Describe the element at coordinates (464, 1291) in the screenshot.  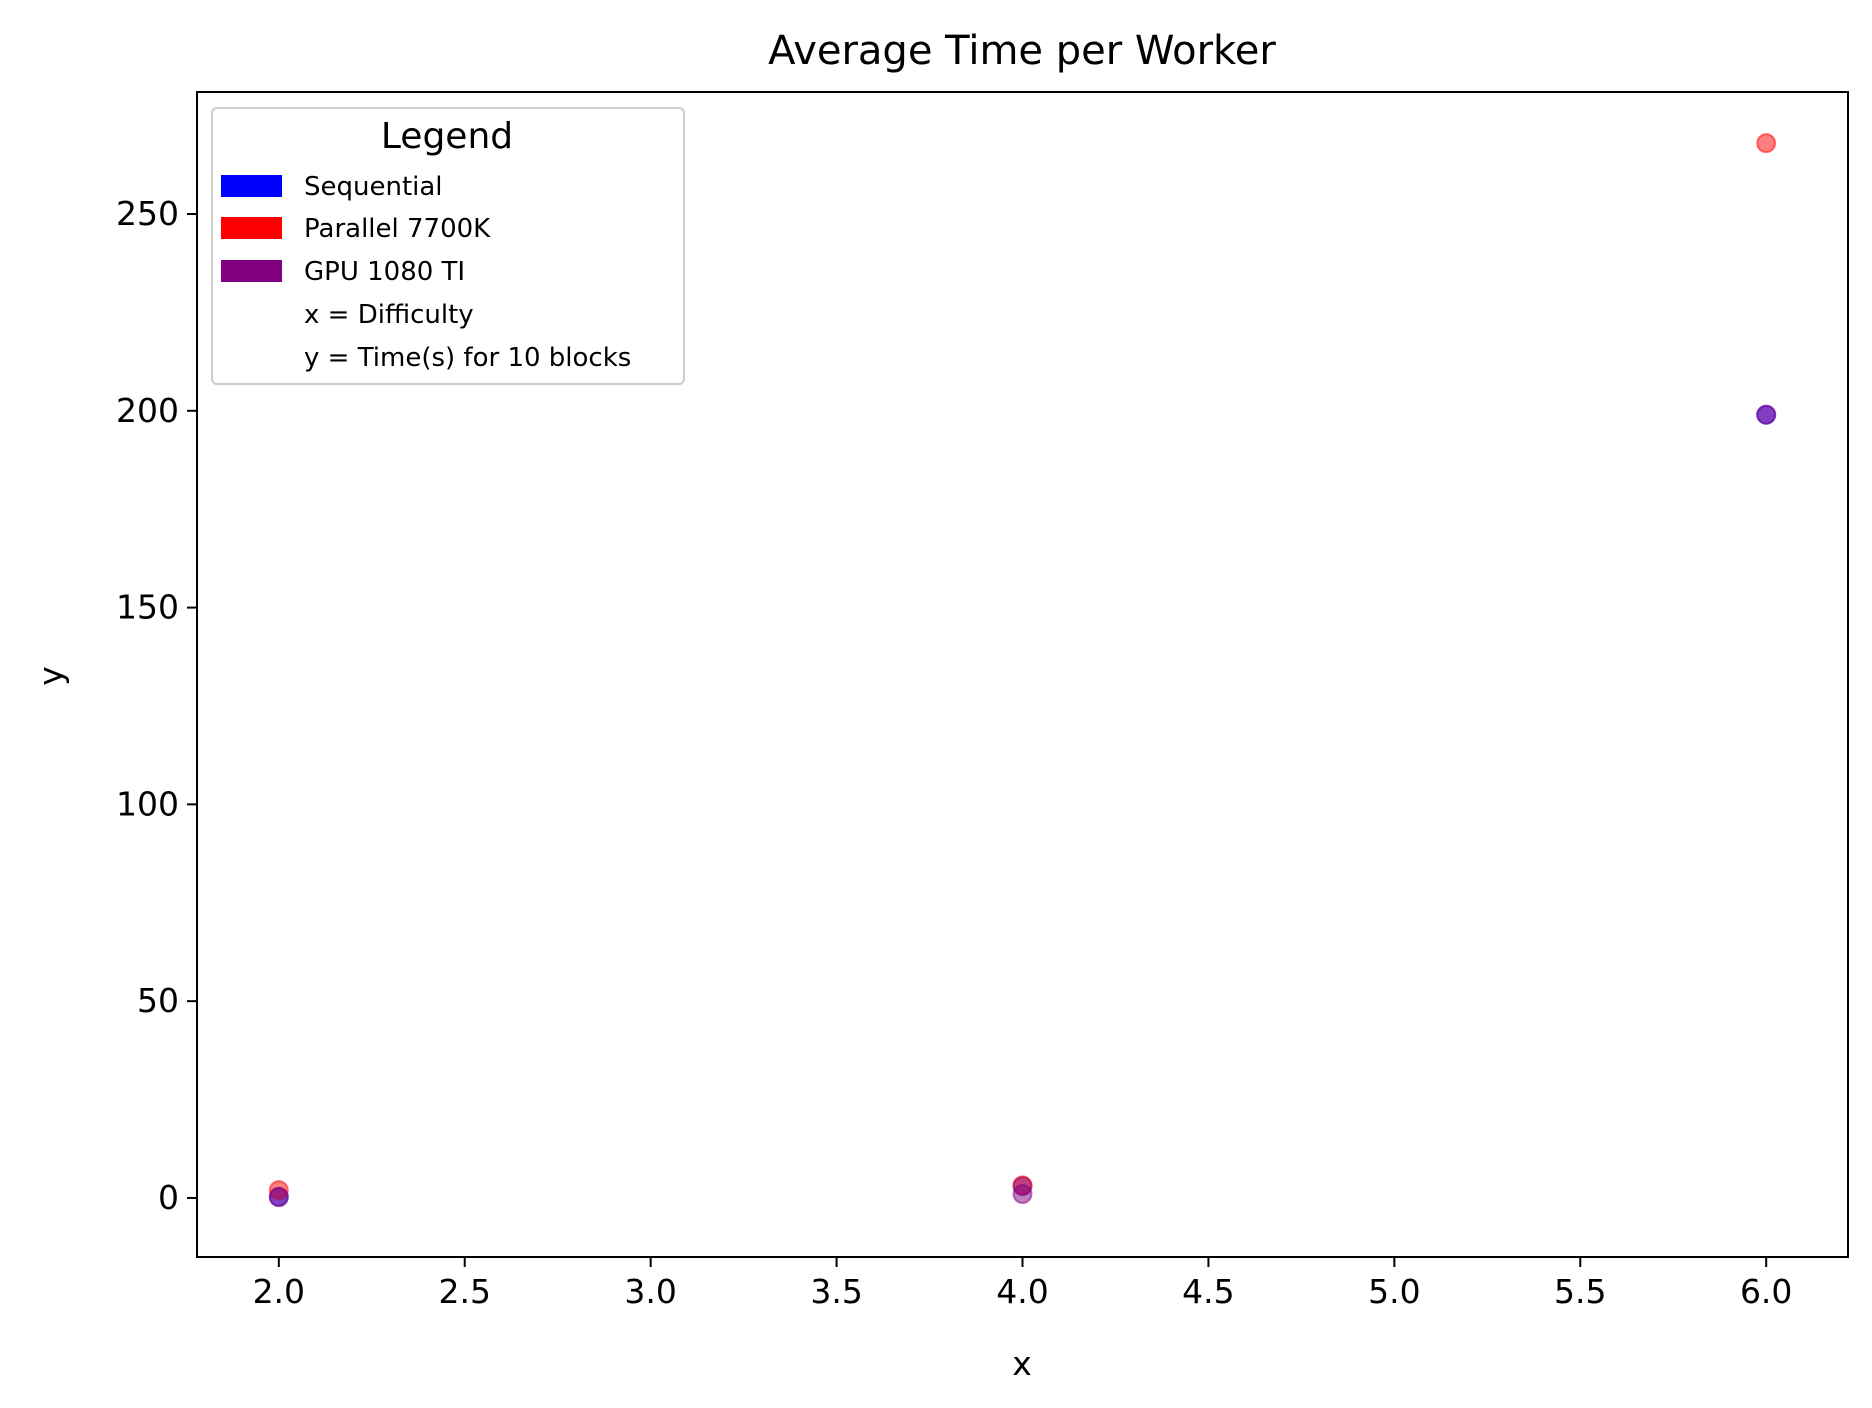
I see `x-tick-label: 2.5` at that location.